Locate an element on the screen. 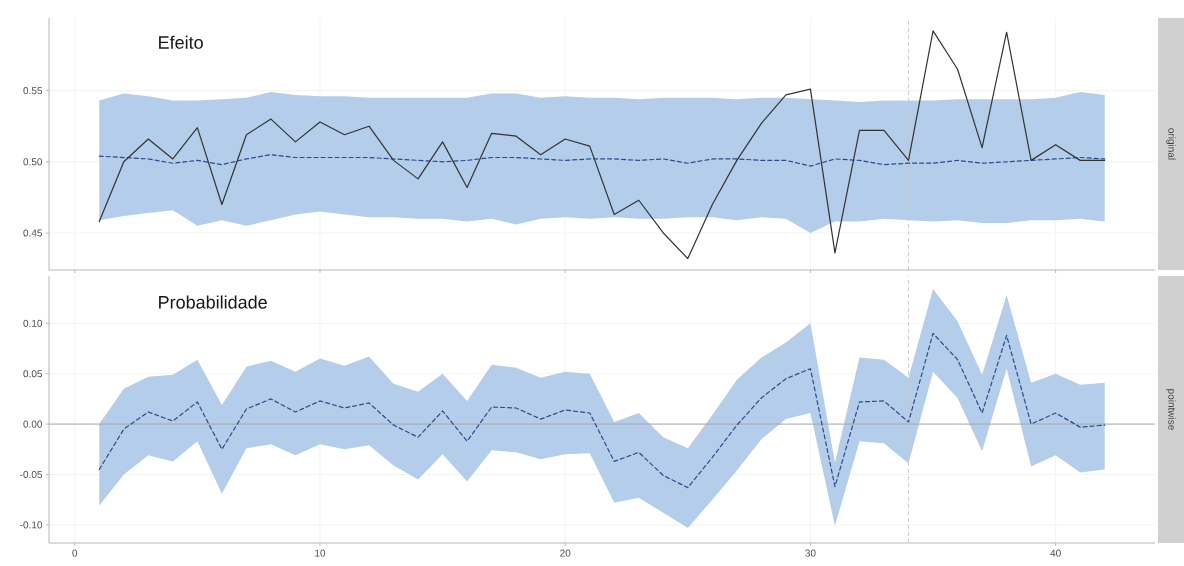 Image resolution: width=1184 pixels, height=566 pixels. x-tick-label: 0 is located at coordinates (75, 553).